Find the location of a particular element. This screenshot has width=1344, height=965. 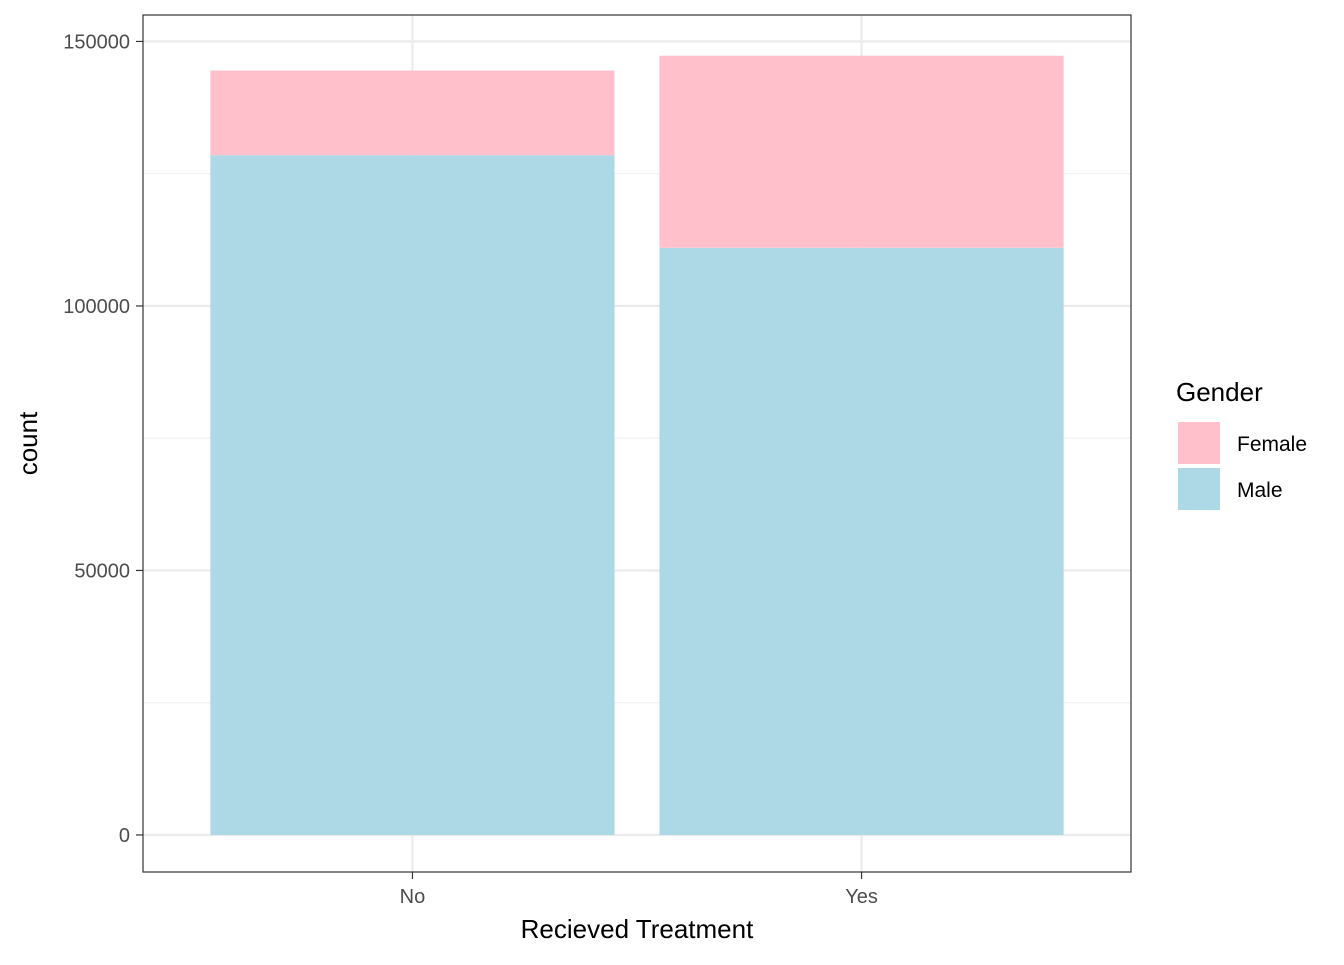

legend-label-male: Male is located at coordinates (1260, 490).